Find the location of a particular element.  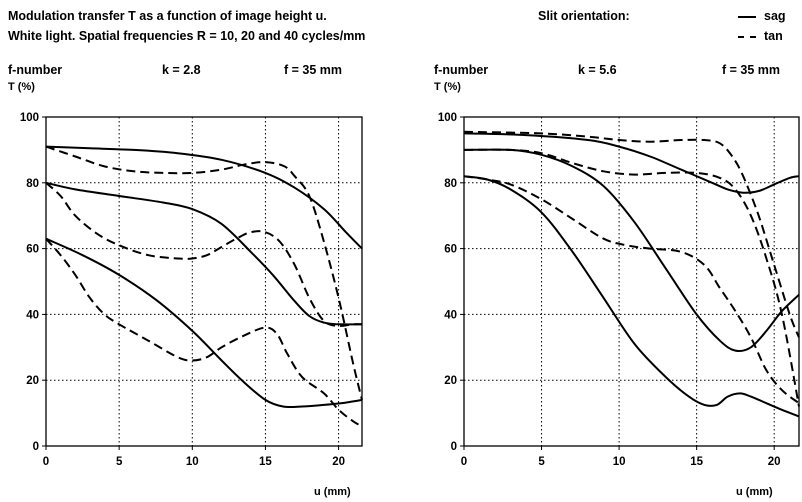

right-x-tick-label: 0 is located at coordinates (464, 462).